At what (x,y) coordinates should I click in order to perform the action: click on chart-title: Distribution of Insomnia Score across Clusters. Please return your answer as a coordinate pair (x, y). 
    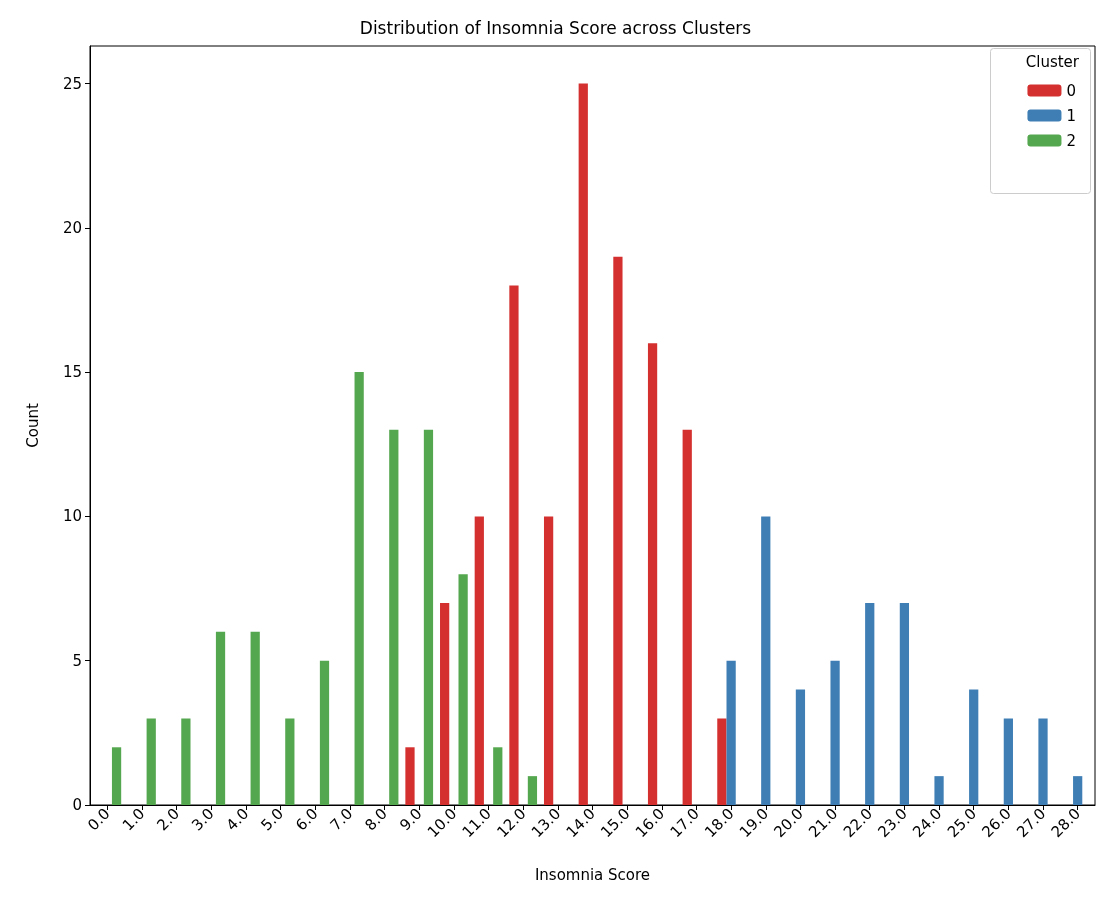
    Looking at the image, I should click on (555, 27).